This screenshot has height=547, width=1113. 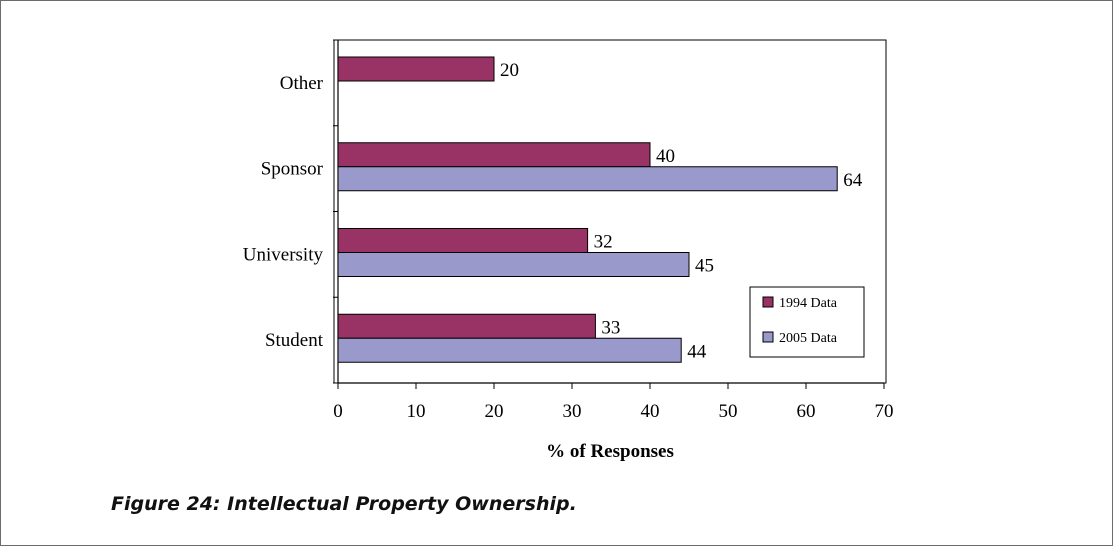 What do you see at coordinates (610, 451) in the screenshot?
I see `x-axis-label: % of Responses` at bounding box center [610, 451].